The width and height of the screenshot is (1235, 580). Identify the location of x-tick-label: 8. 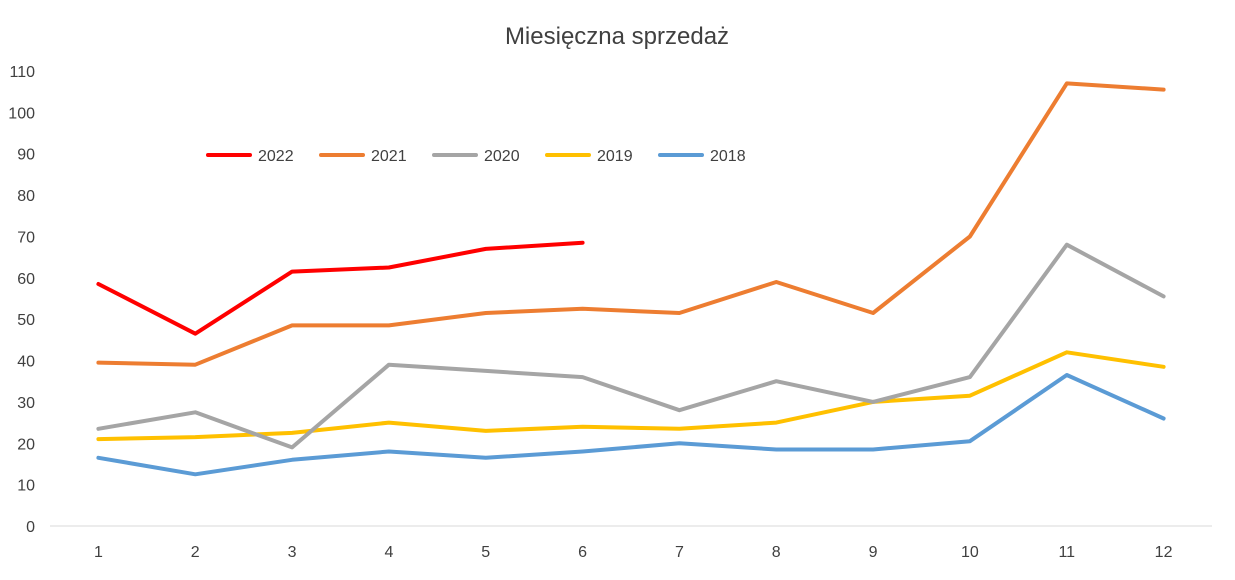
(776, 552).